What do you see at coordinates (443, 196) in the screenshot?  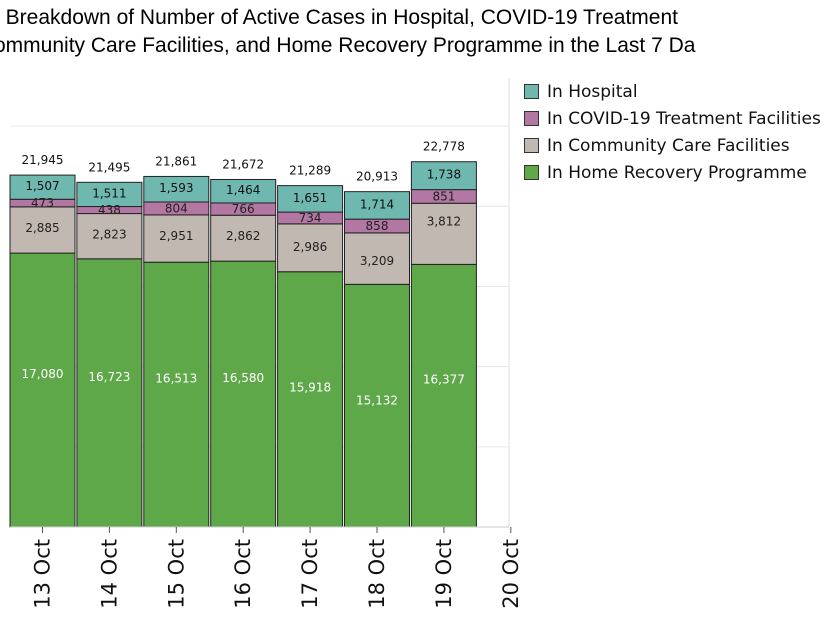 I see `data-label-in-covid-19-treatment-facilities: 851` at bounding box center [443, 196].